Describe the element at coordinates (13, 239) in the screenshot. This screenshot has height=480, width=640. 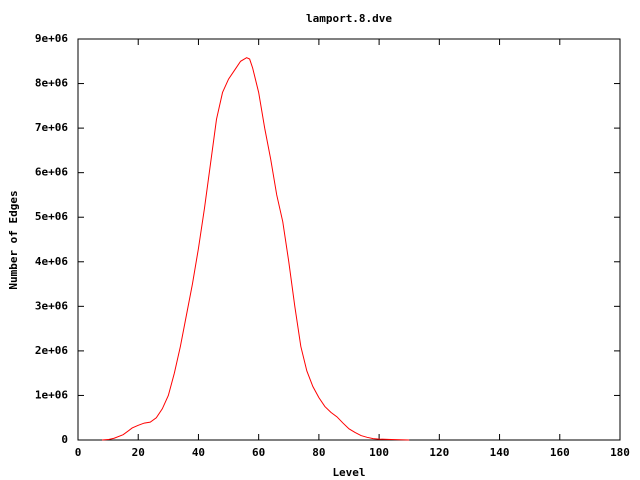
I see `y-axis-label: Number of Edges` at that location.